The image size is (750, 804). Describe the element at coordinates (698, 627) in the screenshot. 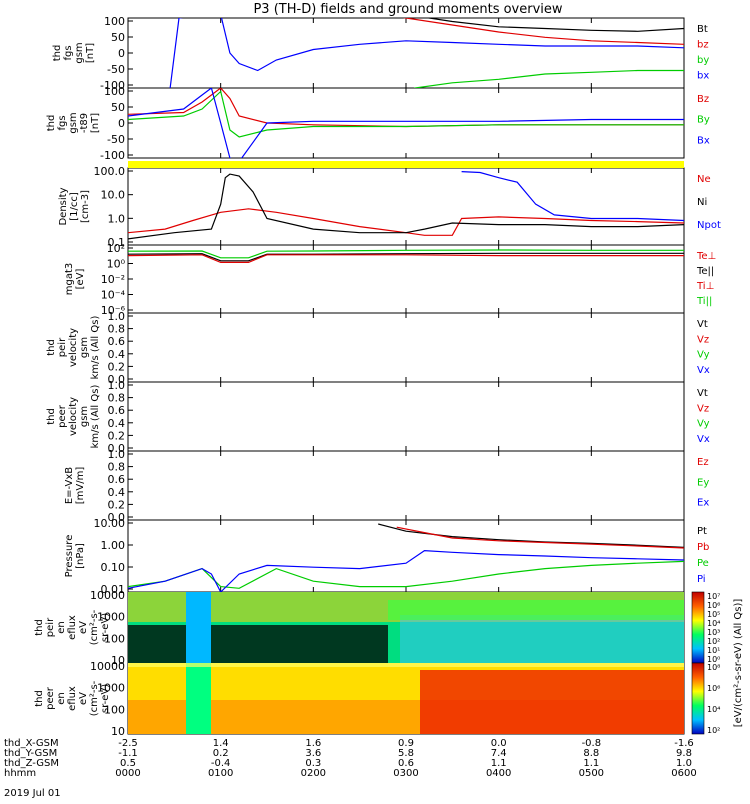

I see `peir-colorbar` at that location.